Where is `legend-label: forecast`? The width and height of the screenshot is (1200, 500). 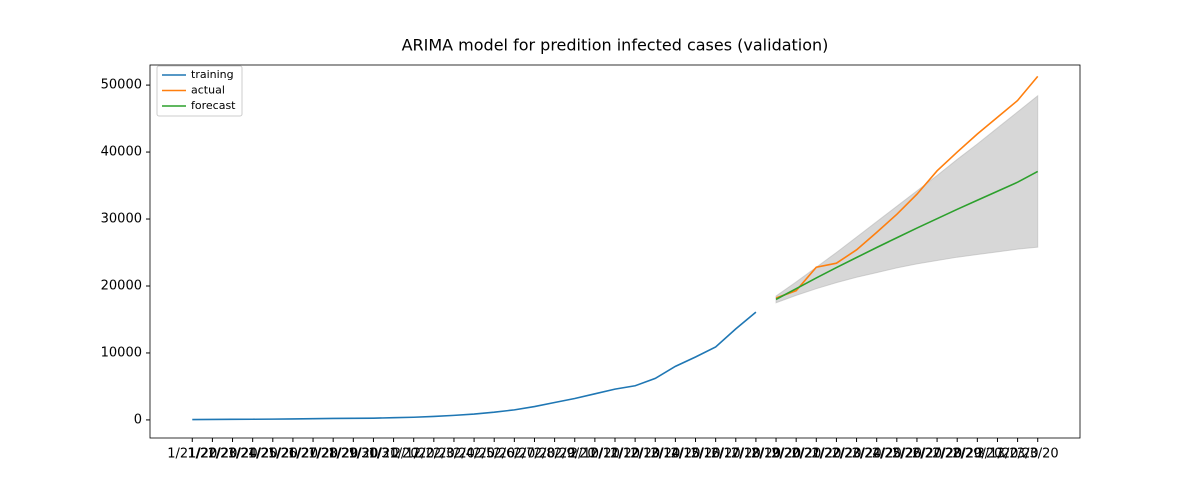
legend-label: forecast is located at coordinates (213, 105).